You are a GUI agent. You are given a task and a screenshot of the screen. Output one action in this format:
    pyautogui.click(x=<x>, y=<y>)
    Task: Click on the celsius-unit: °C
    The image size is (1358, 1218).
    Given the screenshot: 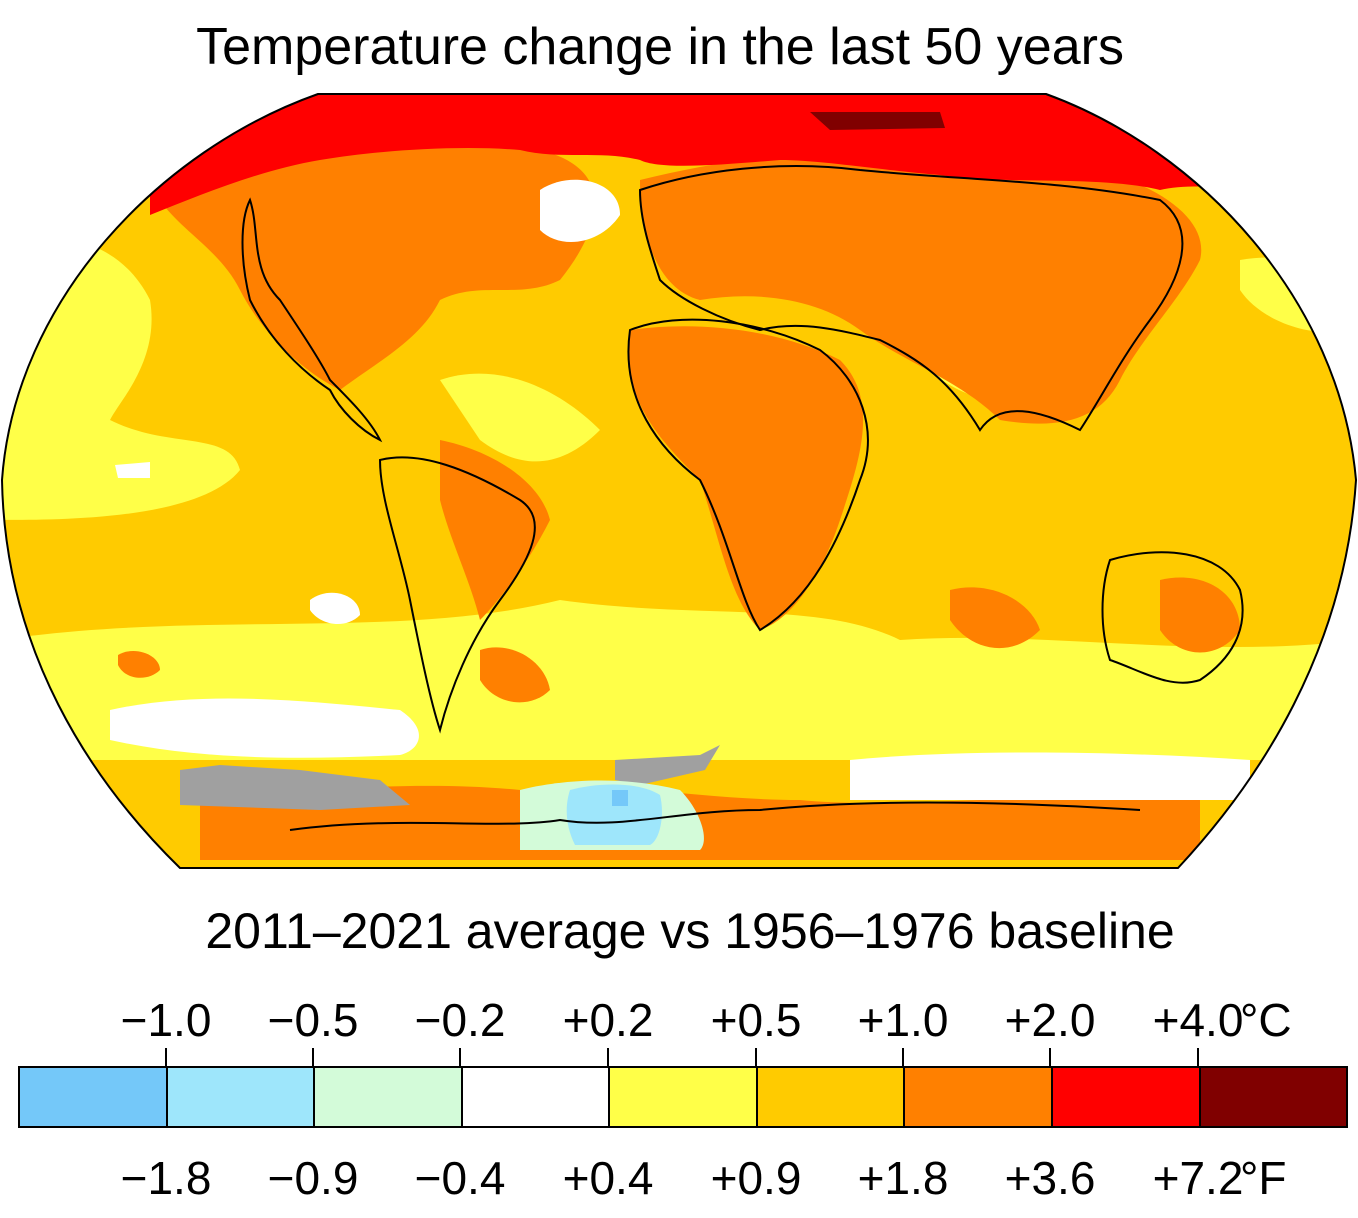 What is the action you would take?
    pyautogui.click(x=1266, y=1020)
    